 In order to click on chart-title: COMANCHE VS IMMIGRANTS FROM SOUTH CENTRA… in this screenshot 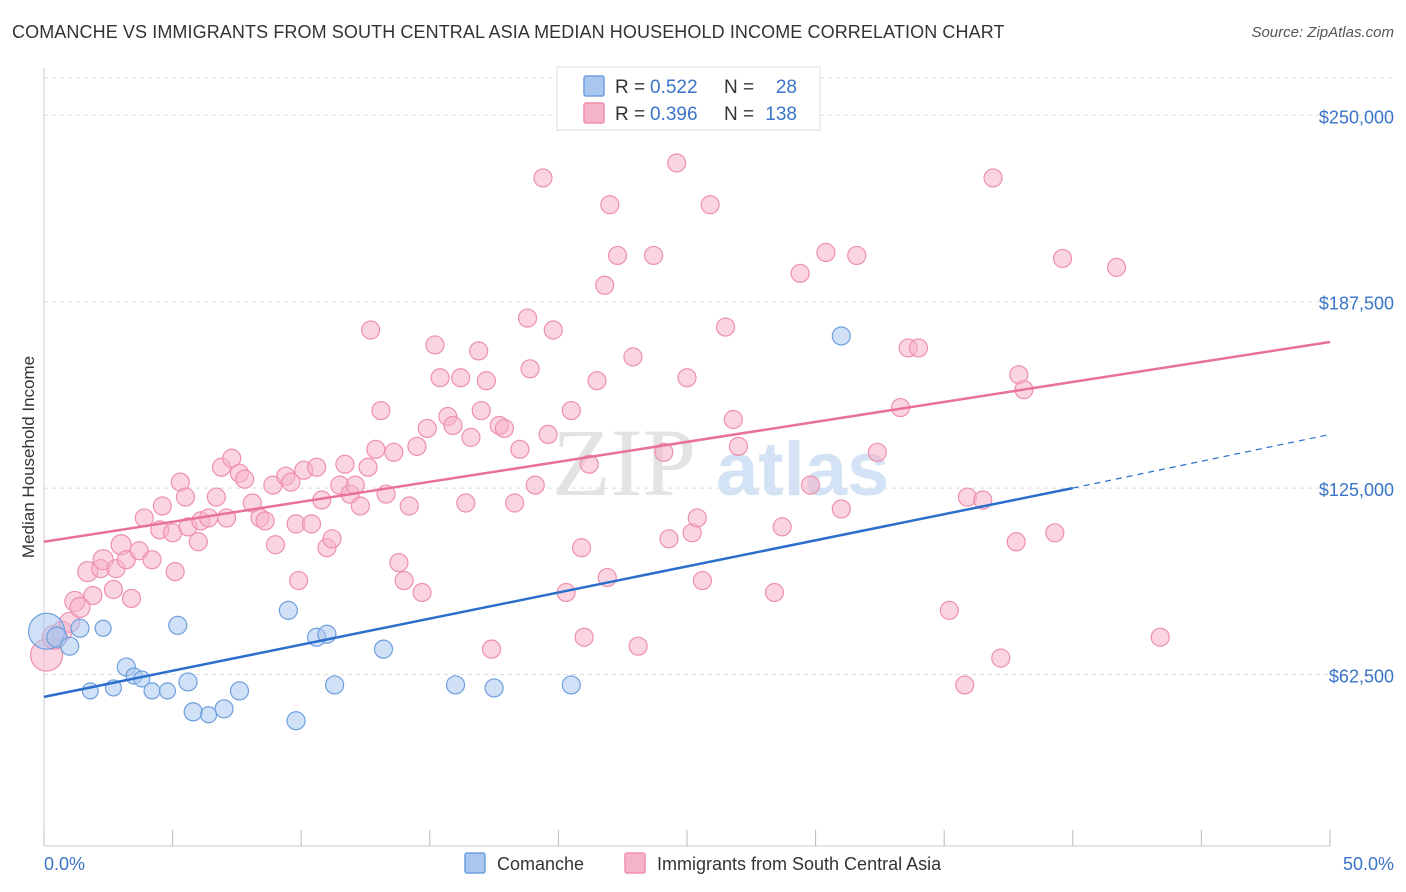, I will do `click(508, 32)`.